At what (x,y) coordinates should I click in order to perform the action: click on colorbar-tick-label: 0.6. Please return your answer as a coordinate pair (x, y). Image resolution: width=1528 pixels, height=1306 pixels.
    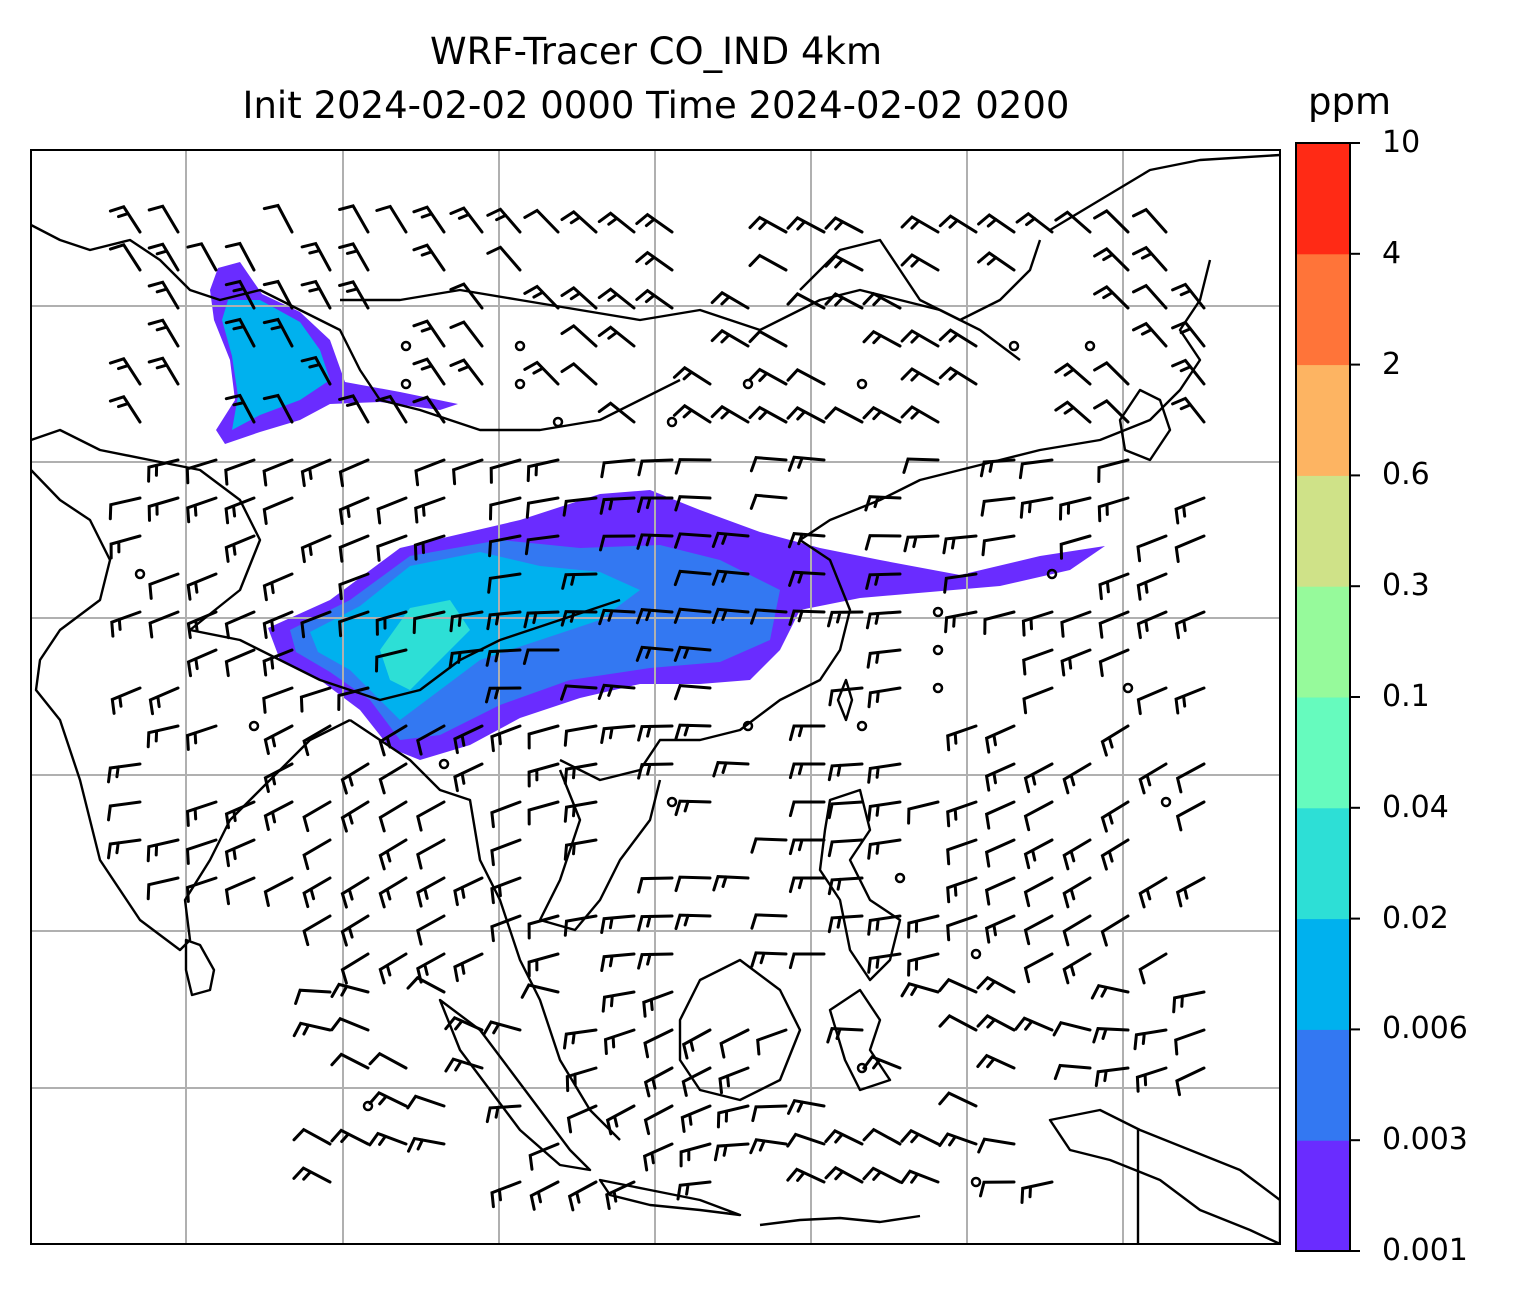
    Looking at the image, I should click on (1406, 475).